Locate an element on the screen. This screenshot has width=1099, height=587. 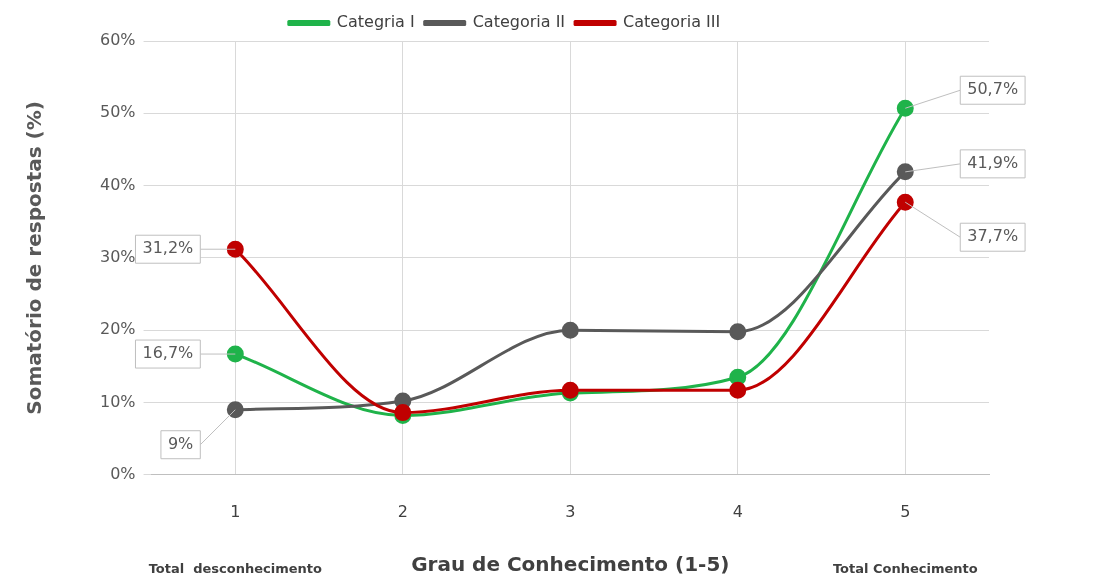
text: Total Conhecimento is located at coordinates (905, 569).